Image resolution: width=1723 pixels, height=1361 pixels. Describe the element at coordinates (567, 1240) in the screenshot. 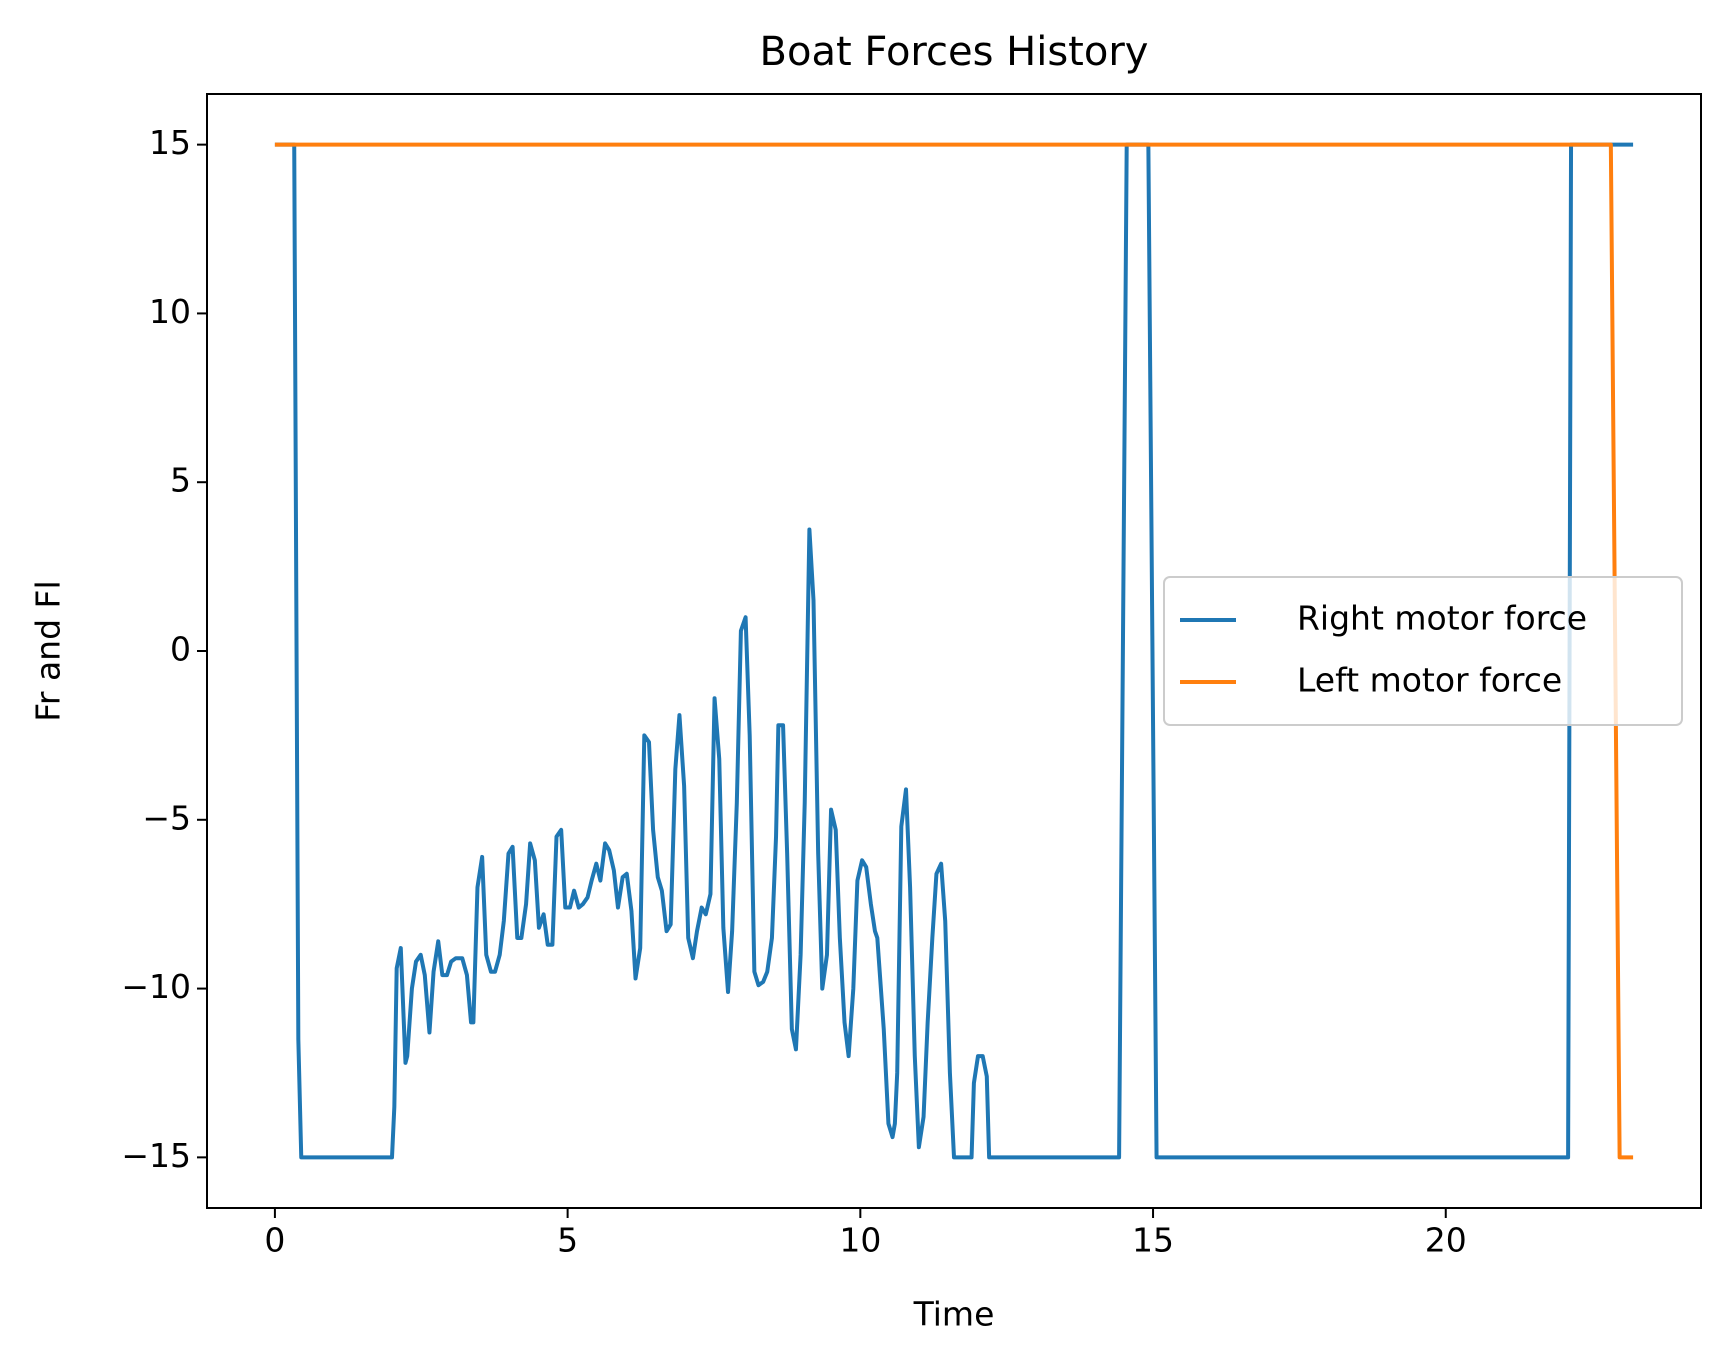

I see `x-tick-label: 5` at that location.